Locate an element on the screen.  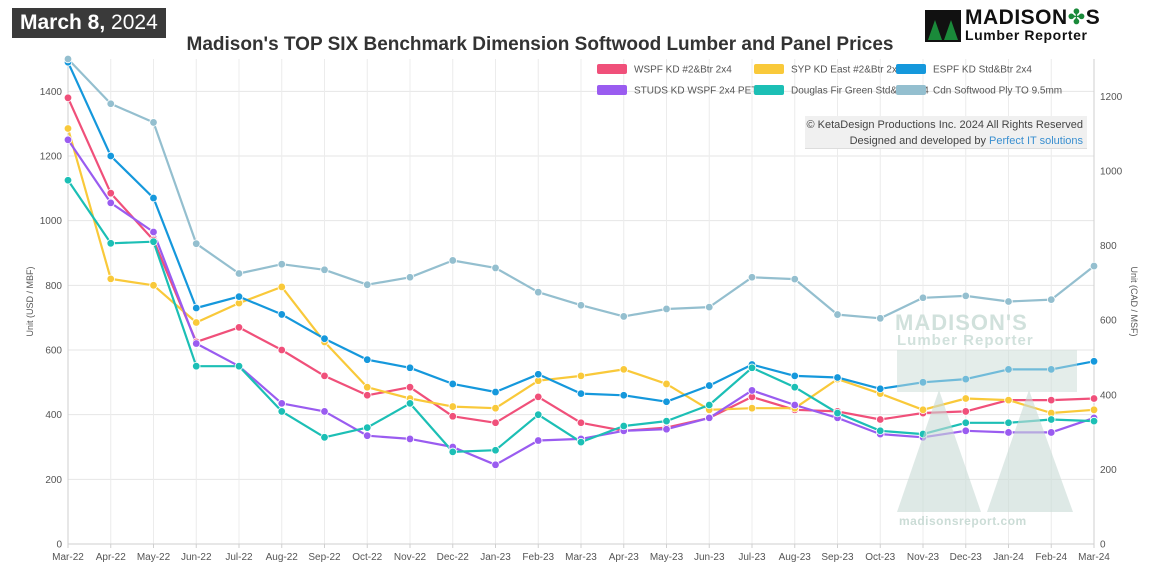
x-tick-label: Dec-23 is located at coordinates (966, 557).